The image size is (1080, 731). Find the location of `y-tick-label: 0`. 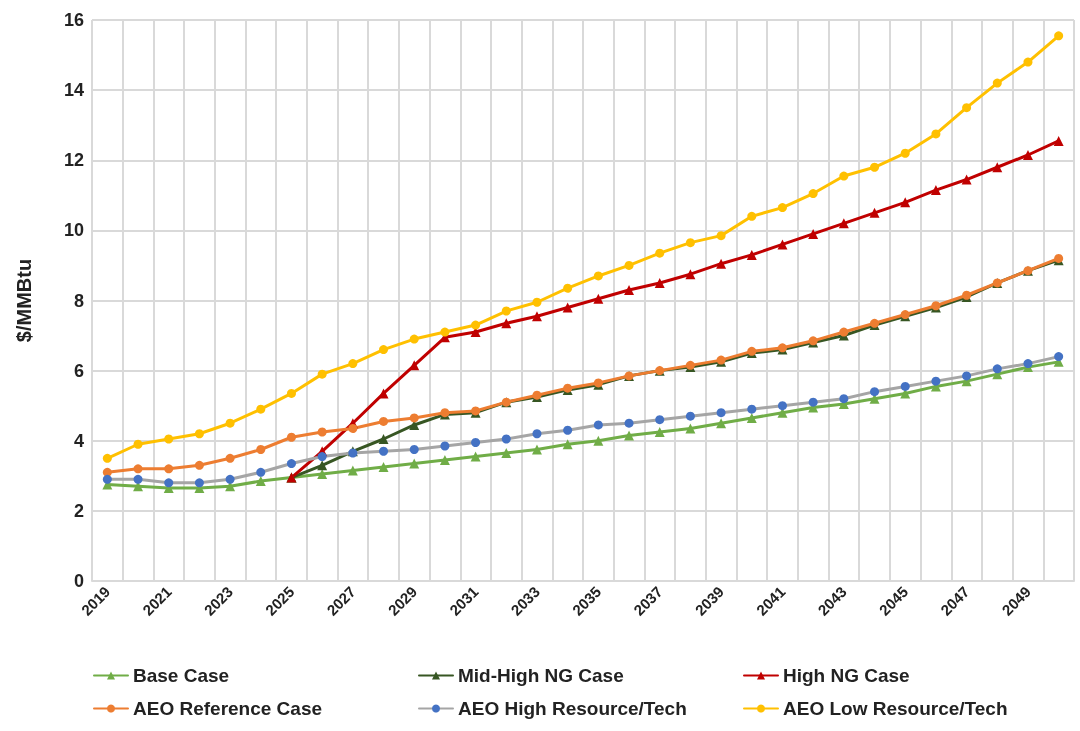

y-tick-label: 0 is located at coordinates (78, 581).